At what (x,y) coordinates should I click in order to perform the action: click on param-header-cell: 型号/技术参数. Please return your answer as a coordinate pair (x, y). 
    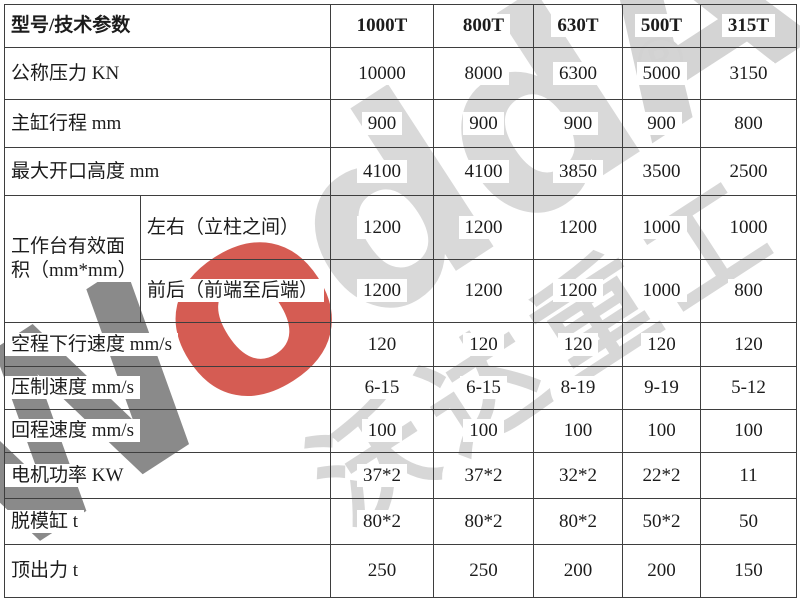
    Looking at the image, I should click on (167, 26).